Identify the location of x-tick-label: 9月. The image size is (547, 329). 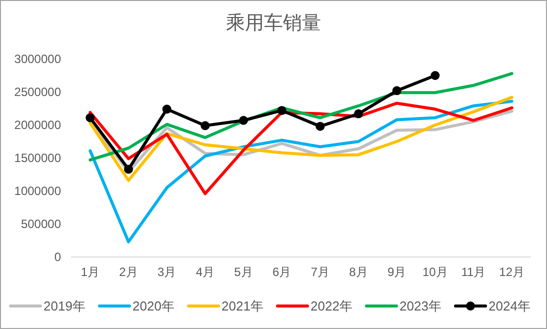
(396, 272).